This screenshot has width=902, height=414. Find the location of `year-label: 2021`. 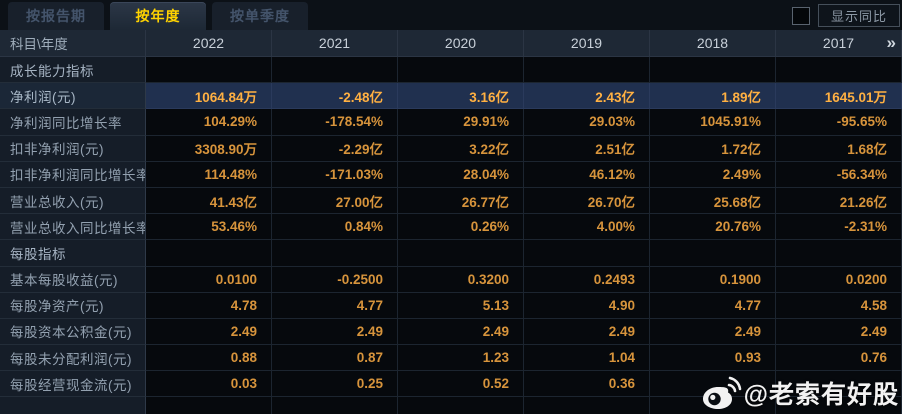

year-label: 2021 is located at coordinates (334, 43).